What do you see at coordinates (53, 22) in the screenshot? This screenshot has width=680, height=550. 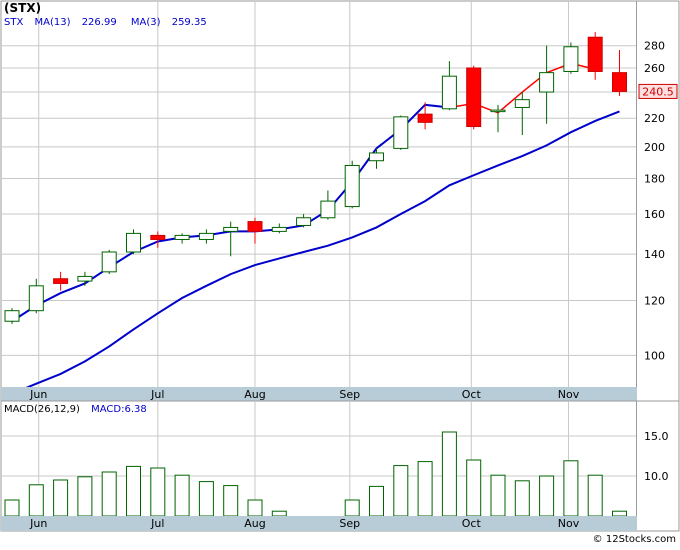 I see `legend-ma-slow-label: MA(13)` at bounding box center [53, 22].